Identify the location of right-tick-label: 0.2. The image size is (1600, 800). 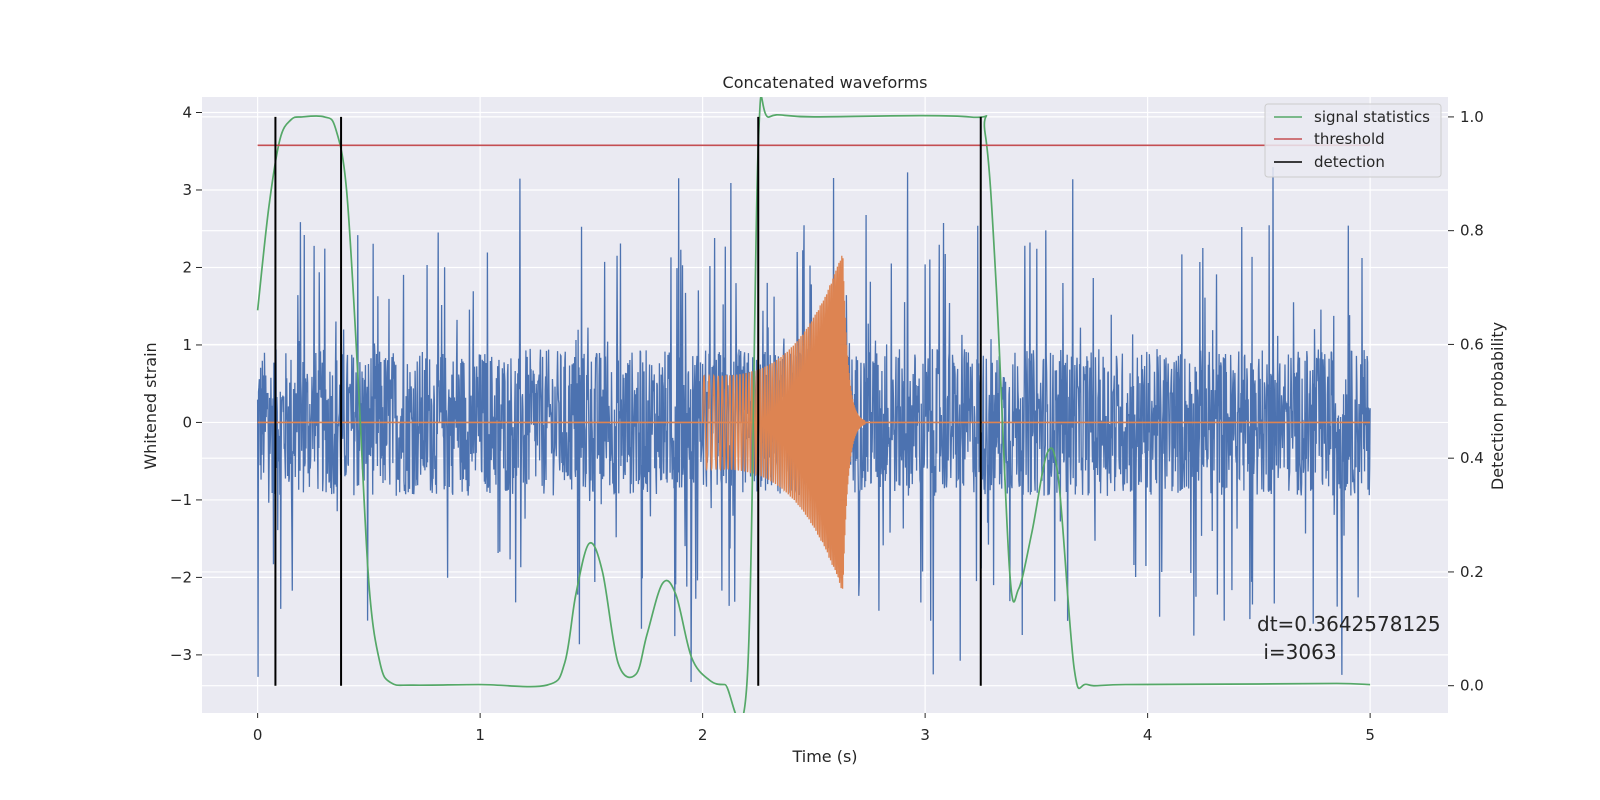
(1472, 572).